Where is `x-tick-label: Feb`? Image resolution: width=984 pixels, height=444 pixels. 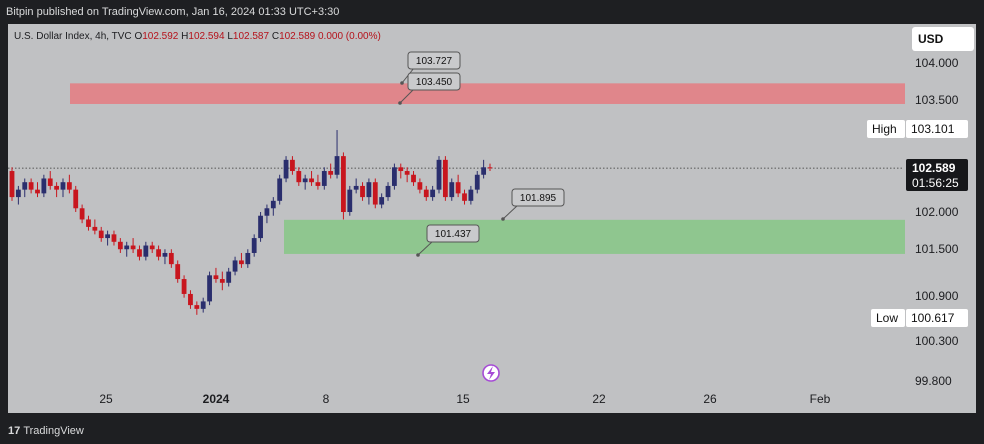
x-tick-label: Feb is located at coordinates (820, 399).